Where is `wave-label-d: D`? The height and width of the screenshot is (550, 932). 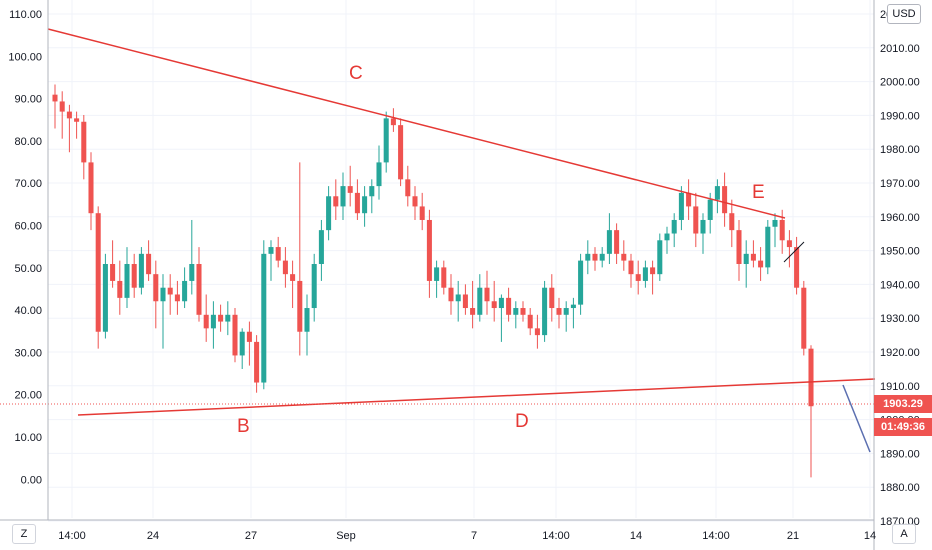
wave-label-d: D is located at coordinates (522, 421).